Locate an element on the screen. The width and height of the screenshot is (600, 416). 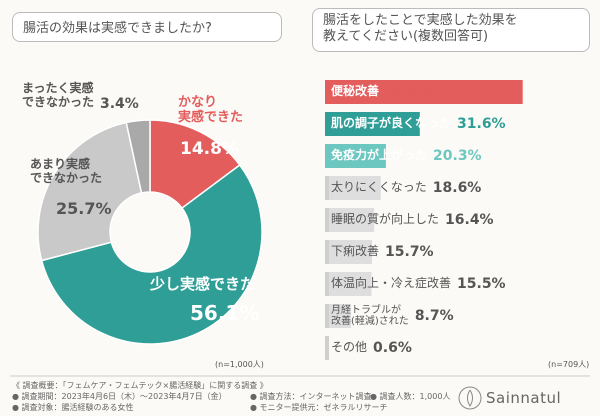
bar-row: 便秘改善 65.9% is located at coordinates (382, 92).